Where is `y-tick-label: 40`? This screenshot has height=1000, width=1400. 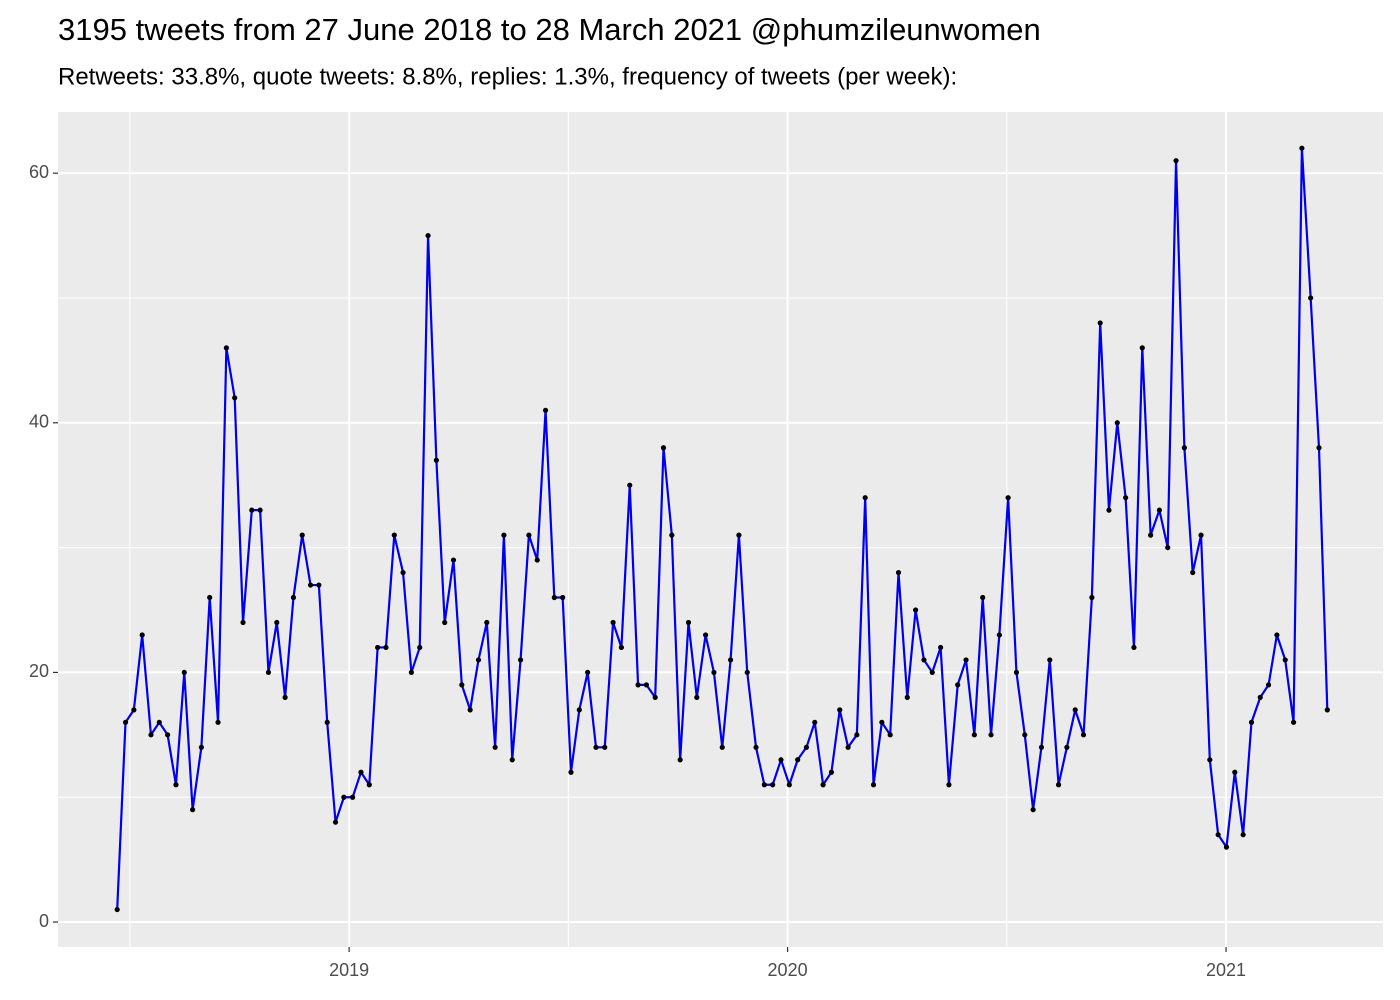
y-tick-label: 40 is located at coordinates (39, 422).